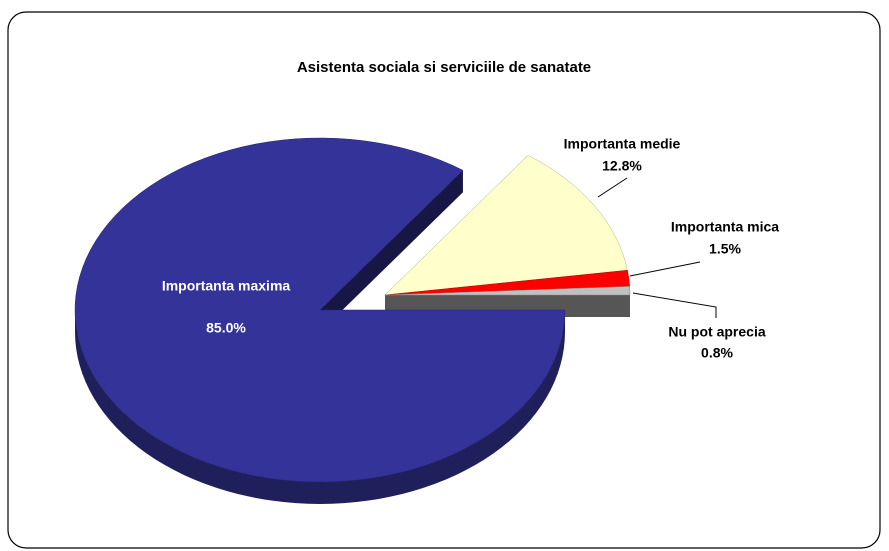 This screenshot has width=889, height=551. What do you see at coordinates (717, 353) in the screenshot?
I see `value-label: 0.8%` at bounding box center [717, 353].